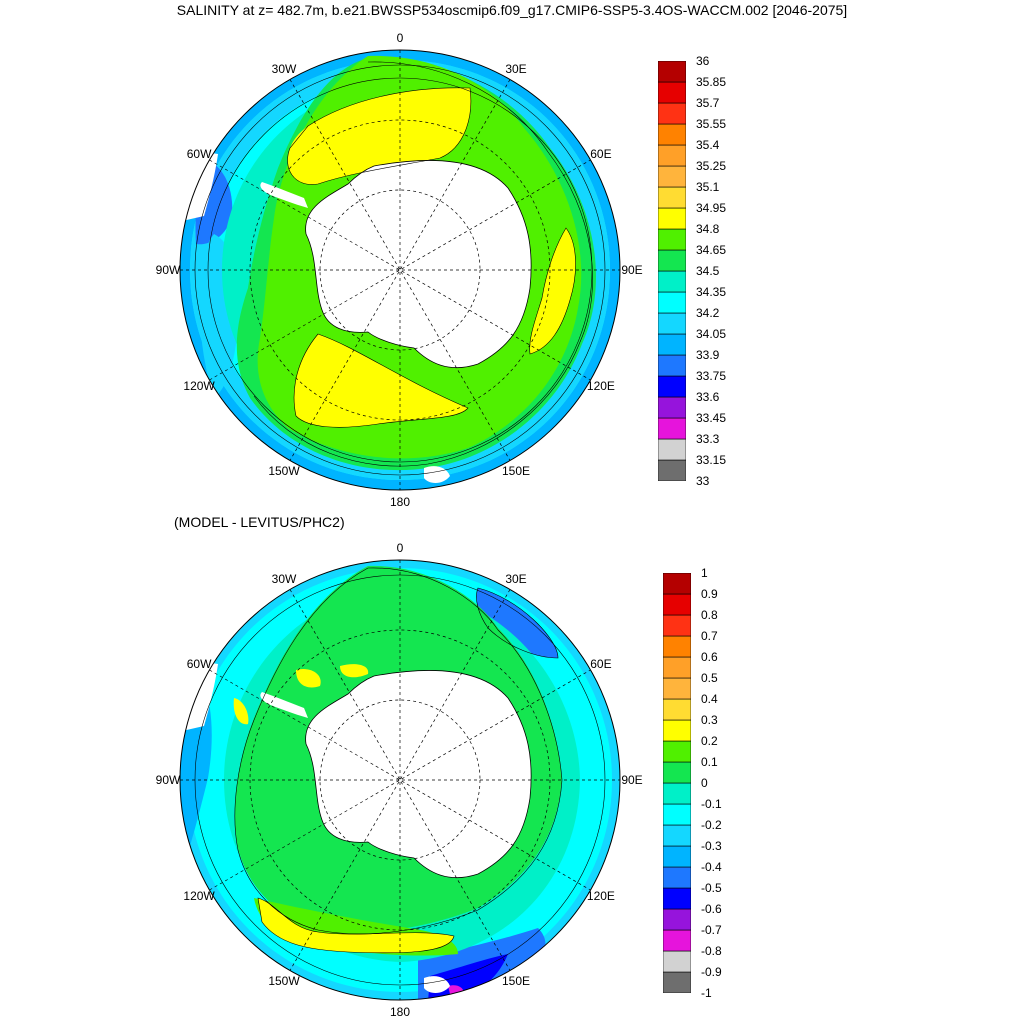 This screenshot has height=1024, width=1024. I want to click on colorbar-tick-label: 33, so click(703, 481).